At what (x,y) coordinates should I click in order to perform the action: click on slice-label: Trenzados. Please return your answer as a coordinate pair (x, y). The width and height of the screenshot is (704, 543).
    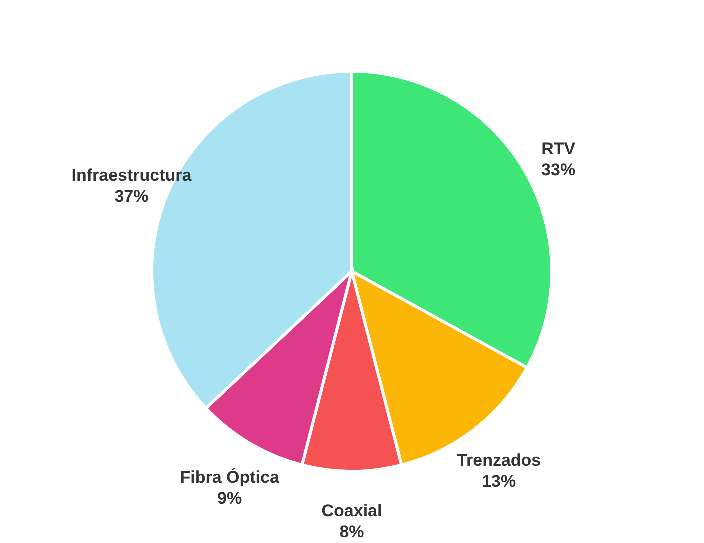
    Looking at the image, I should click on (499, 460).